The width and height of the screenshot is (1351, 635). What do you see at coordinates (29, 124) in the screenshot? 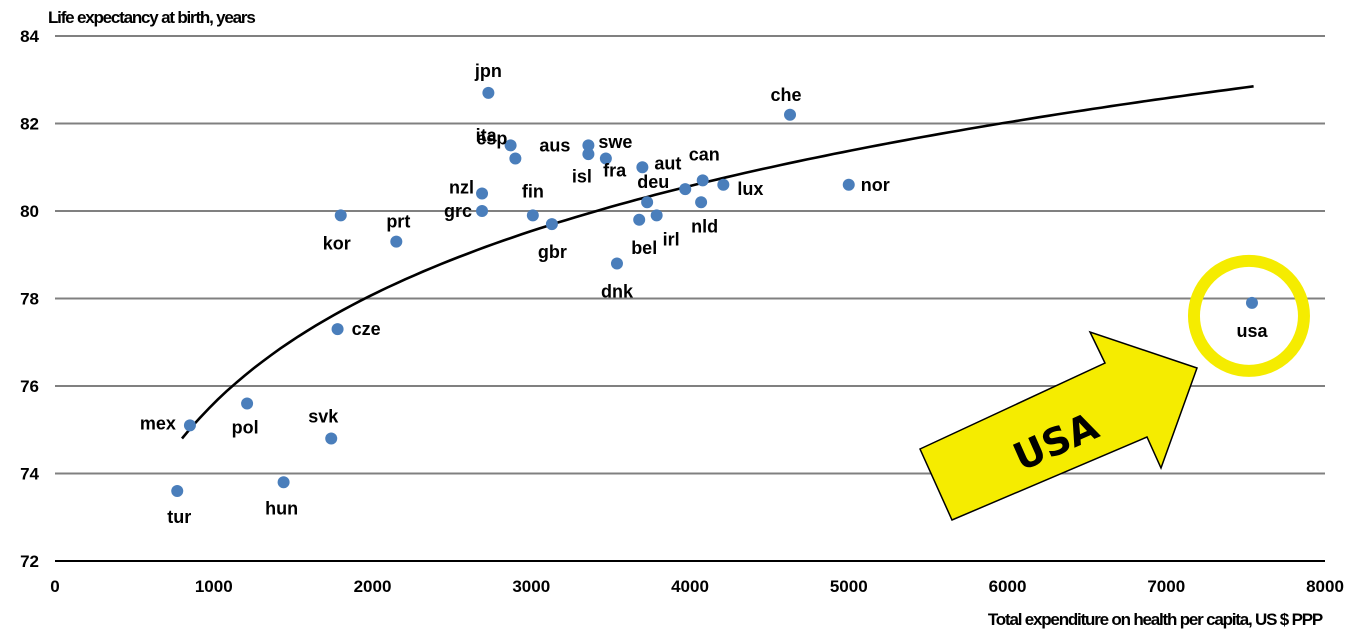
I see `y-tick-label: 82` at bounding box center [29, 124].